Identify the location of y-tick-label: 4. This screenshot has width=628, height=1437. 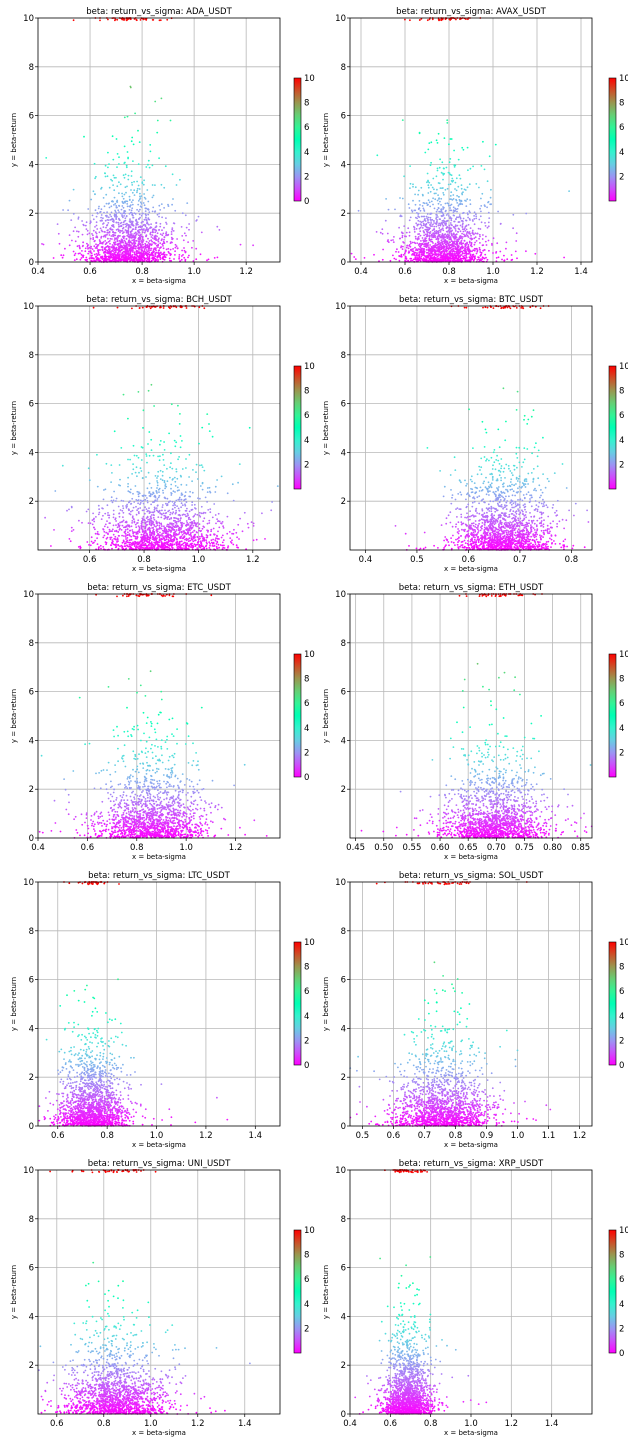
(343, 165).